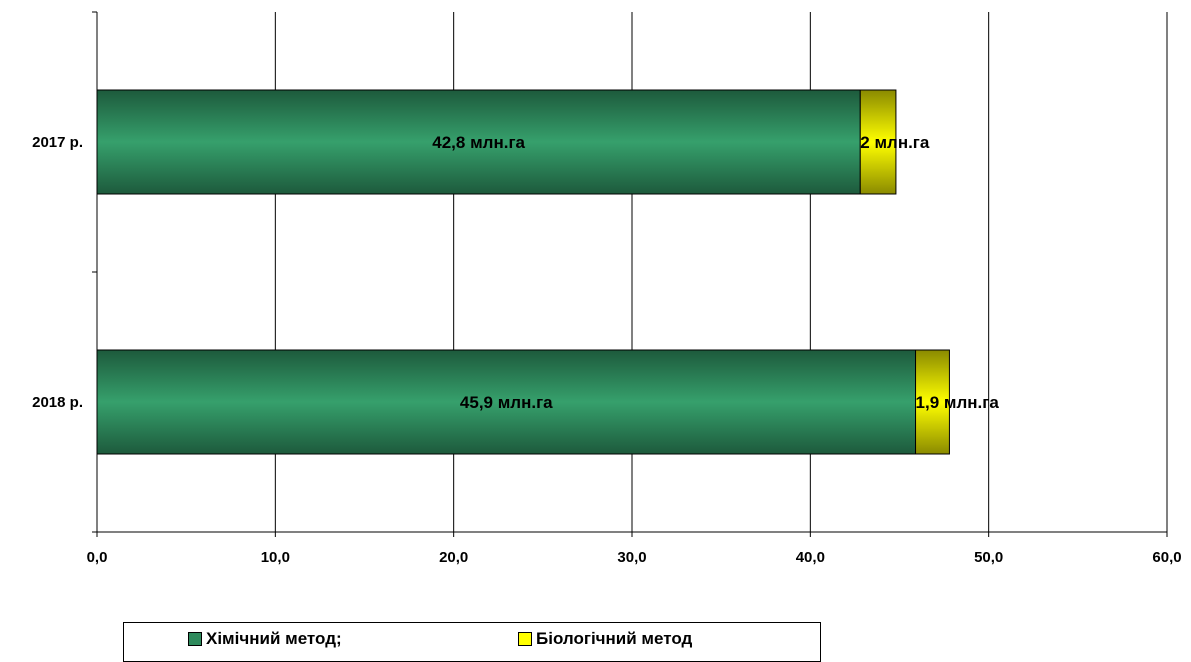 This screenshot has height=662, width=1191. Describe the element at coordinates (988, 557) in the screenshot. I see `x-tick-label: 50,0` at that location.